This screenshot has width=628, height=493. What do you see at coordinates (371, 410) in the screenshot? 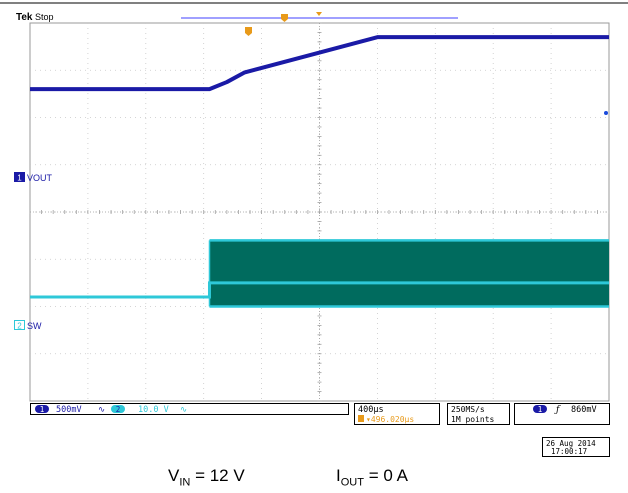
I see `timebase-scale: 400µs` at bounding box center [371, 410].